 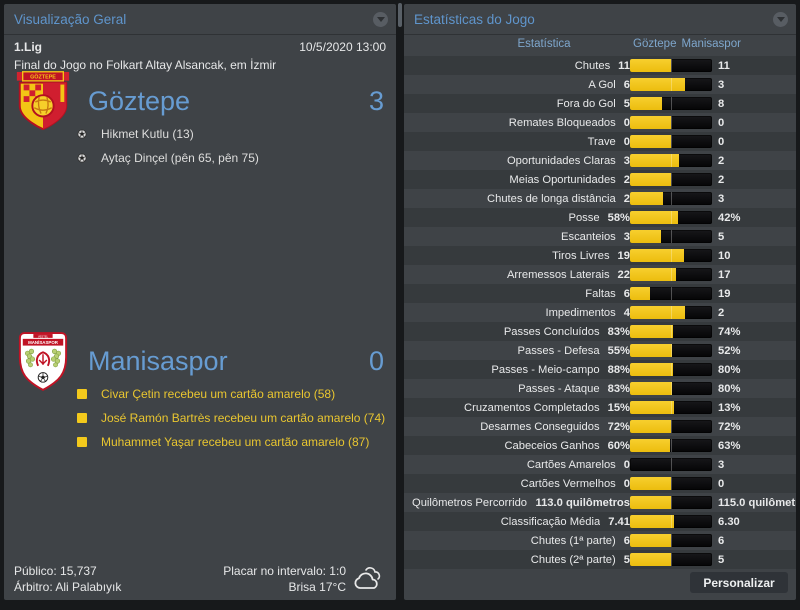 I want to click on stat-home-value: 2, so click(x=626, y=198).